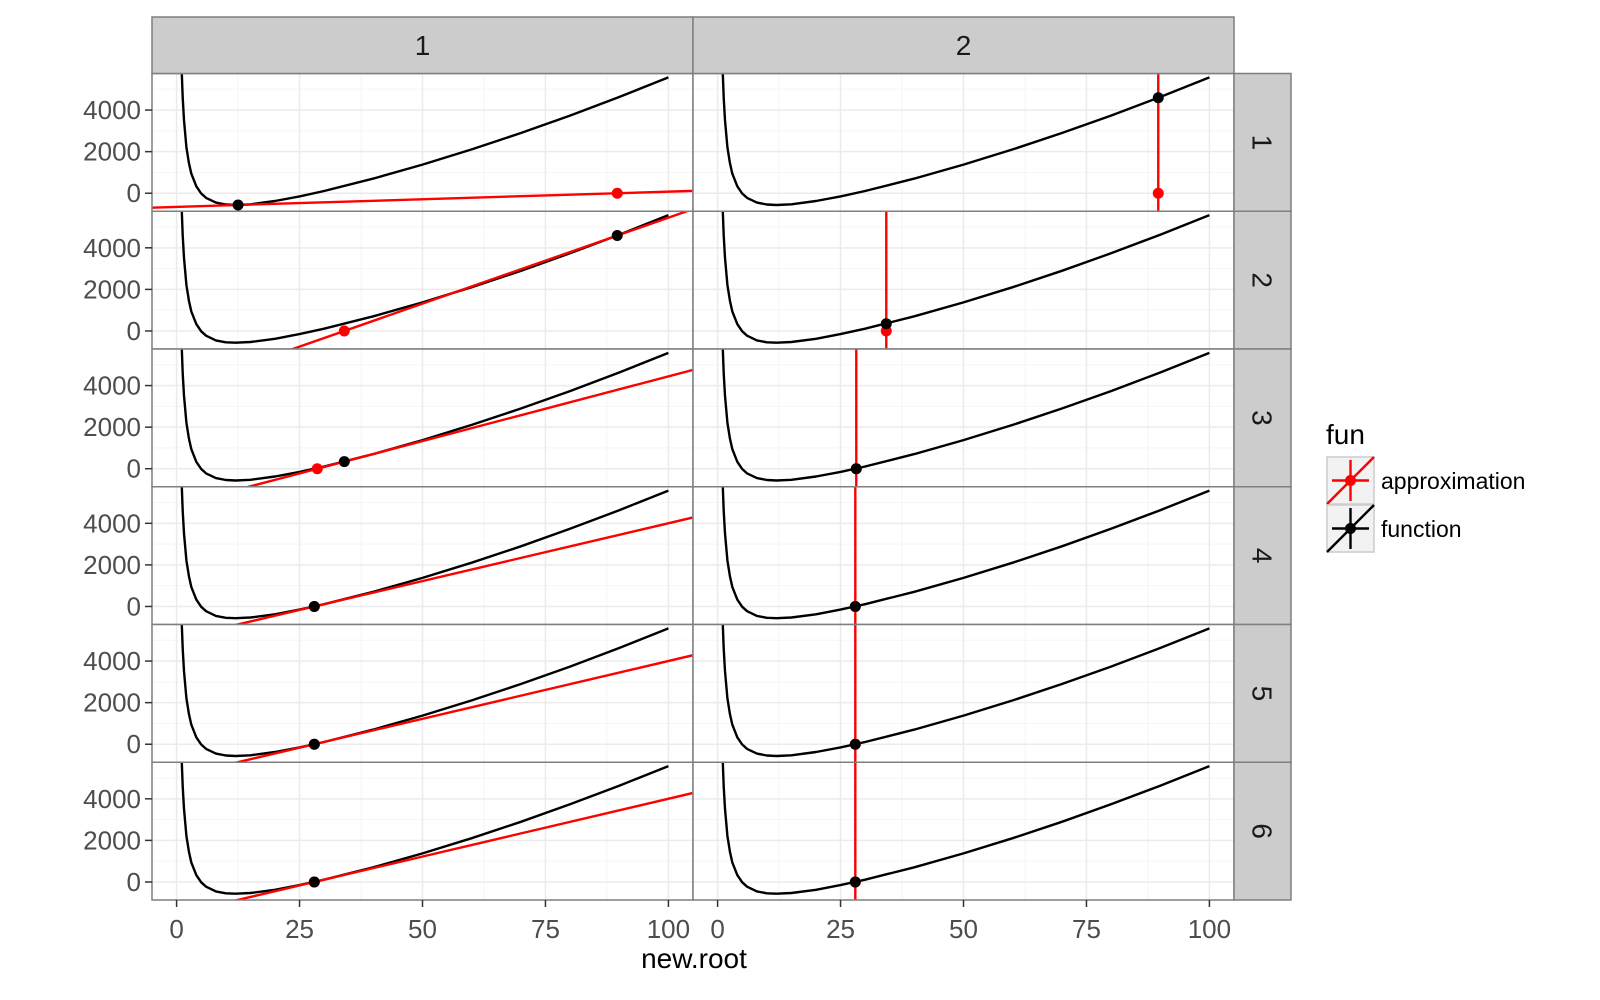 The width and height of the screenshot is (1600, 1000). I want to click on row-strip-label: 1, so click(1262, 143).